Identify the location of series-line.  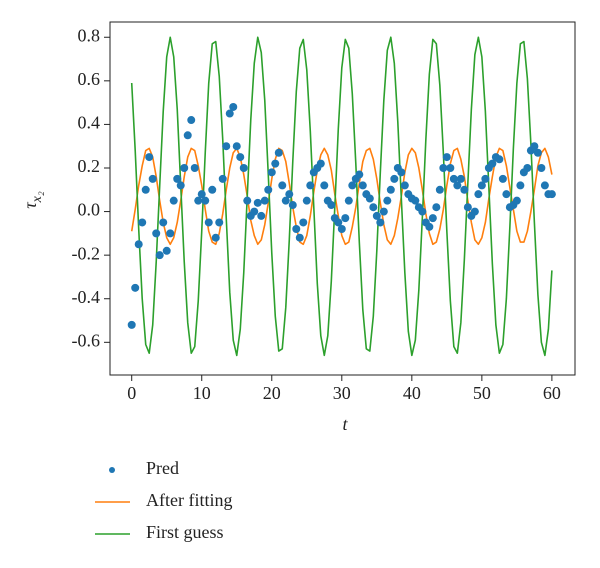
(341, 196).